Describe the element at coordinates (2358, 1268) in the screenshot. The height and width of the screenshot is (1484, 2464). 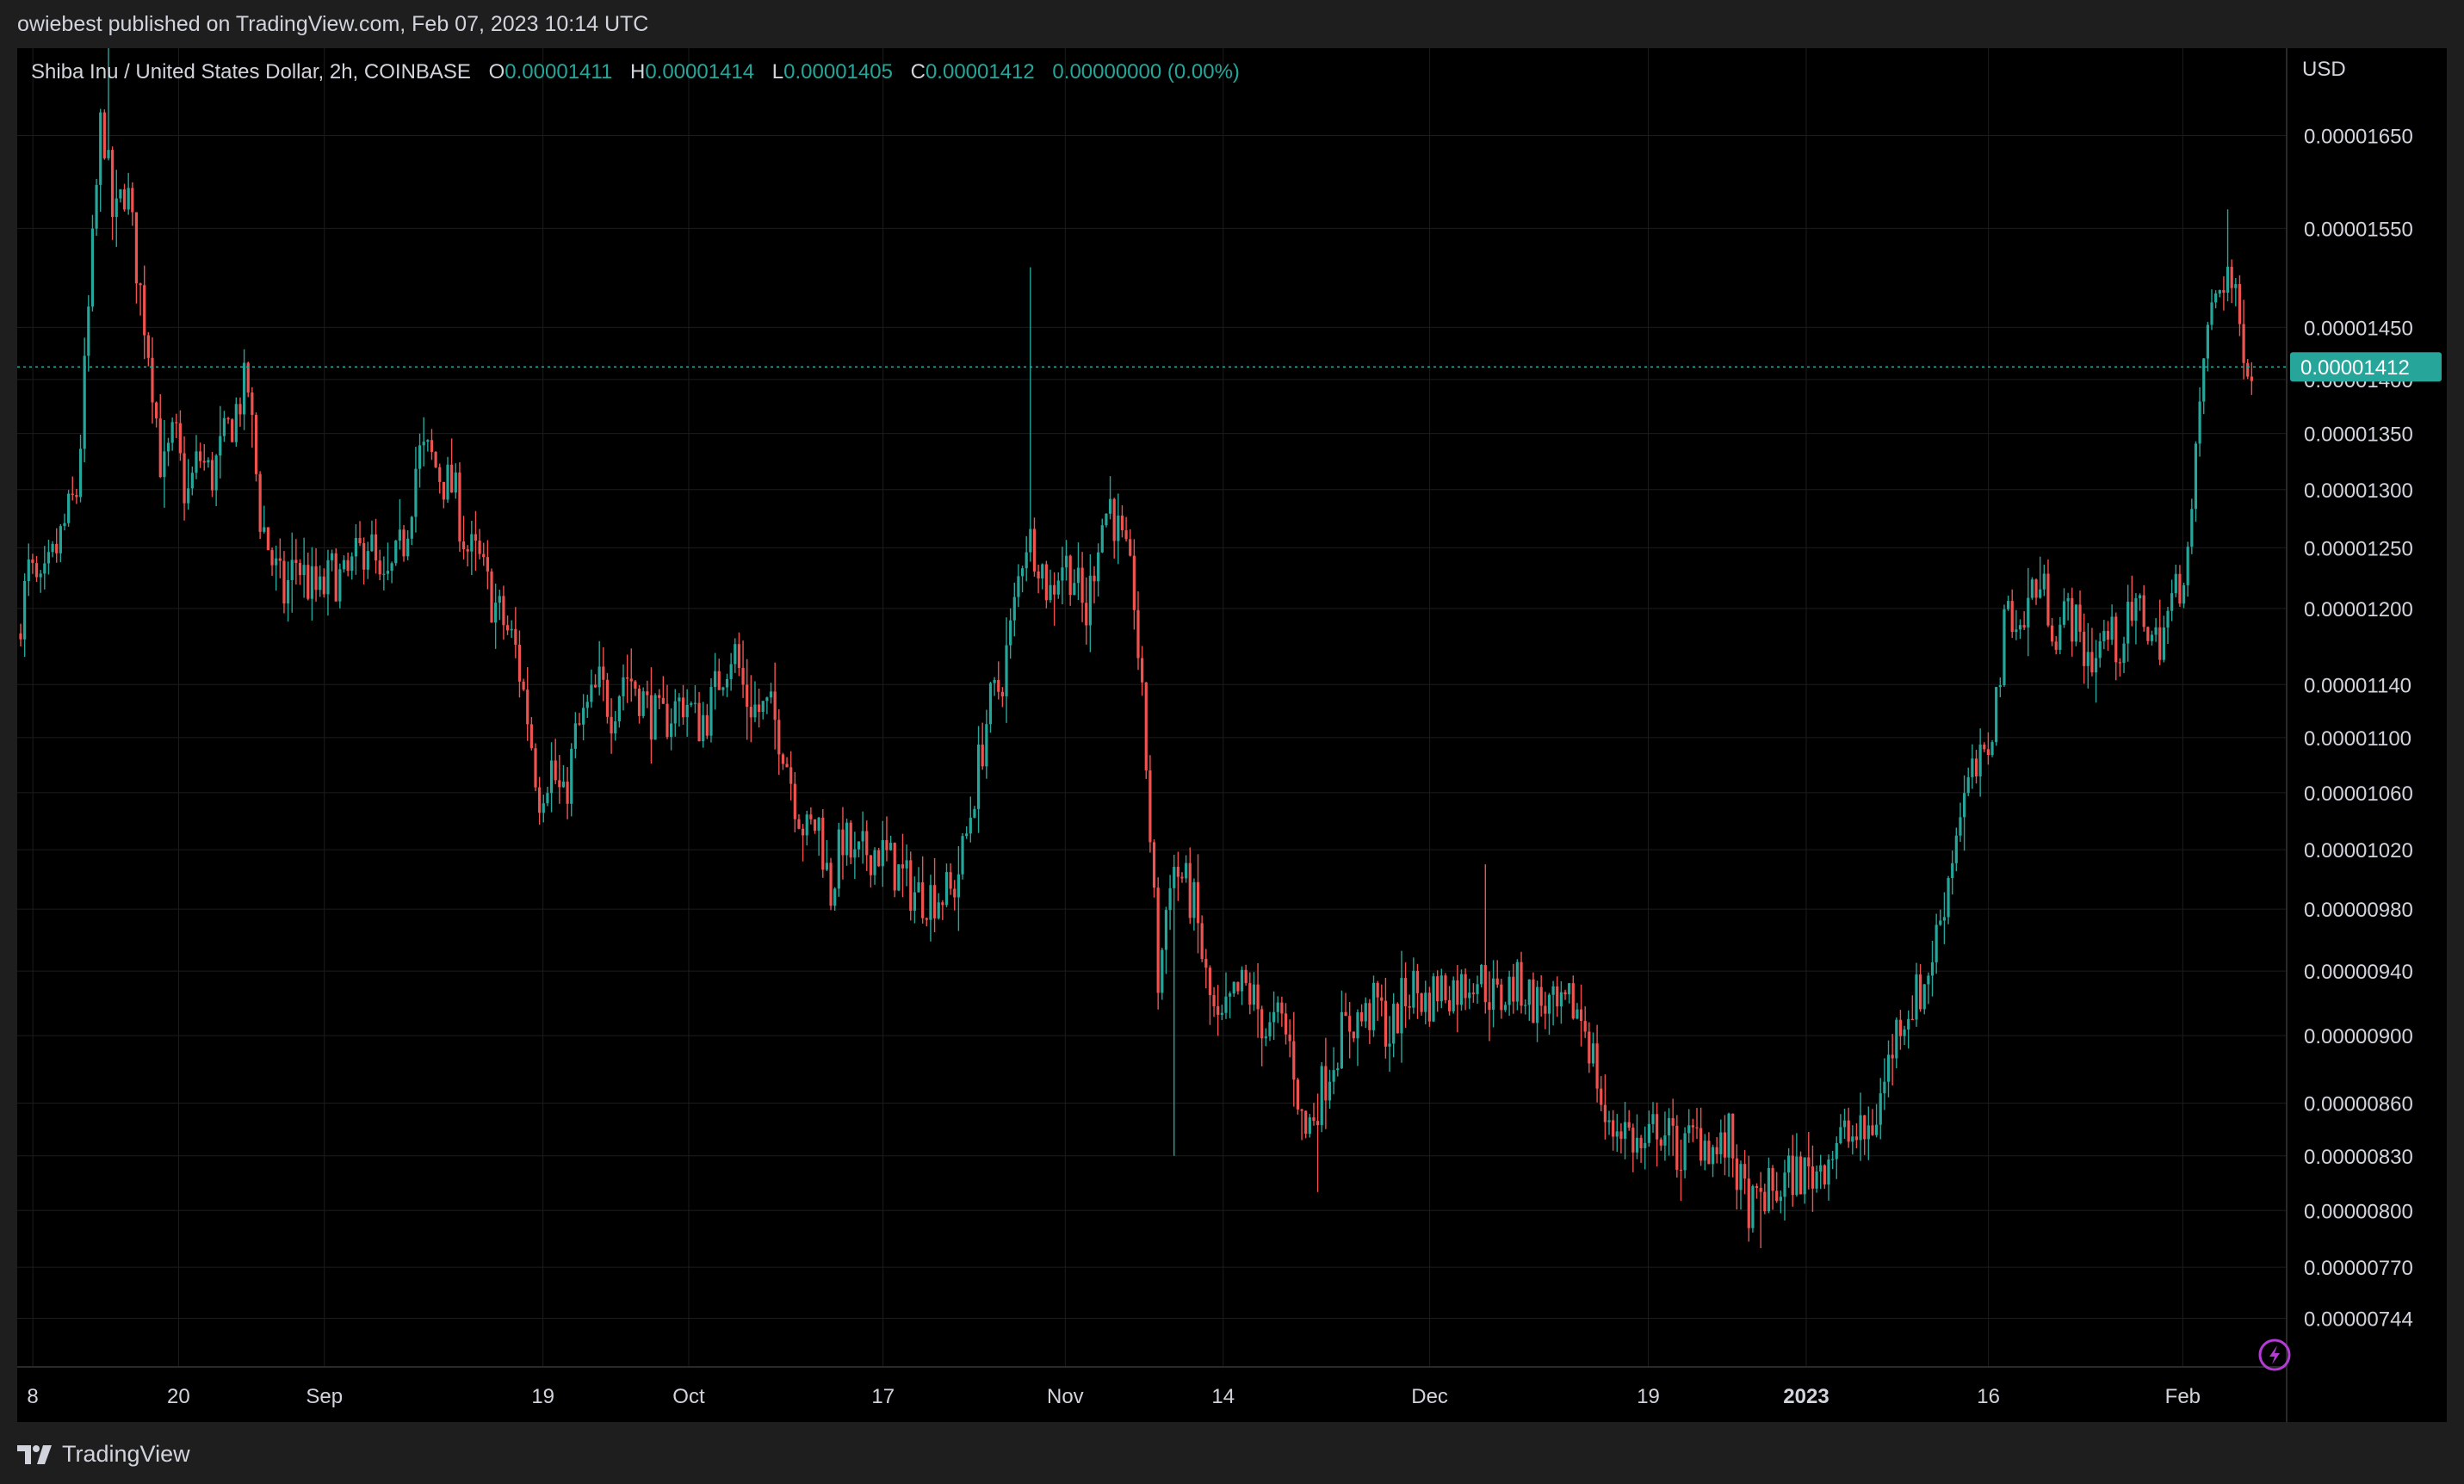
I see `y-tick-label: 0.00000770` at that location.